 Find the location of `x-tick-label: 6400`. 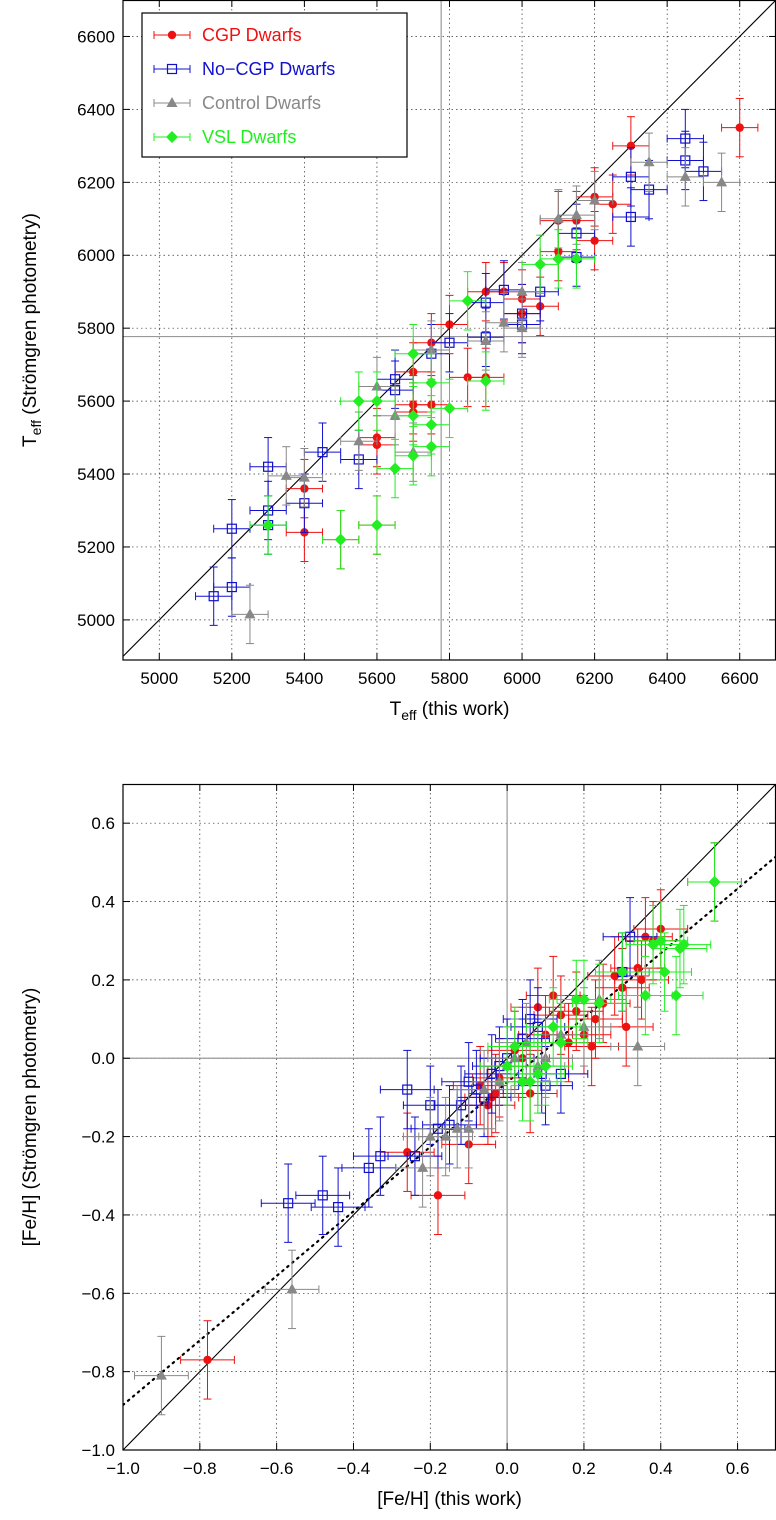

x-tick-label: 6400 is located at coordinates (667, 678).